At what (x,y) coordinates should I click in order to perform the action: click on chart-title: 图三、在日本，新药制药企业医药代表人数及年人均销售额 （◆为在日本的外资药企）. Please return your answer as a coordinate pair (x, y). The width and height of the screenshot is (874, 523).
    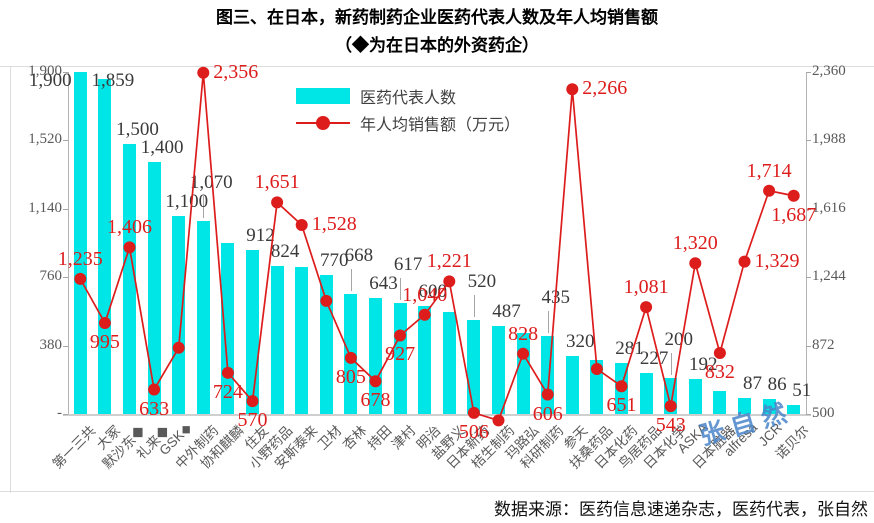
    Looking at the image, I should click on (437, 32).